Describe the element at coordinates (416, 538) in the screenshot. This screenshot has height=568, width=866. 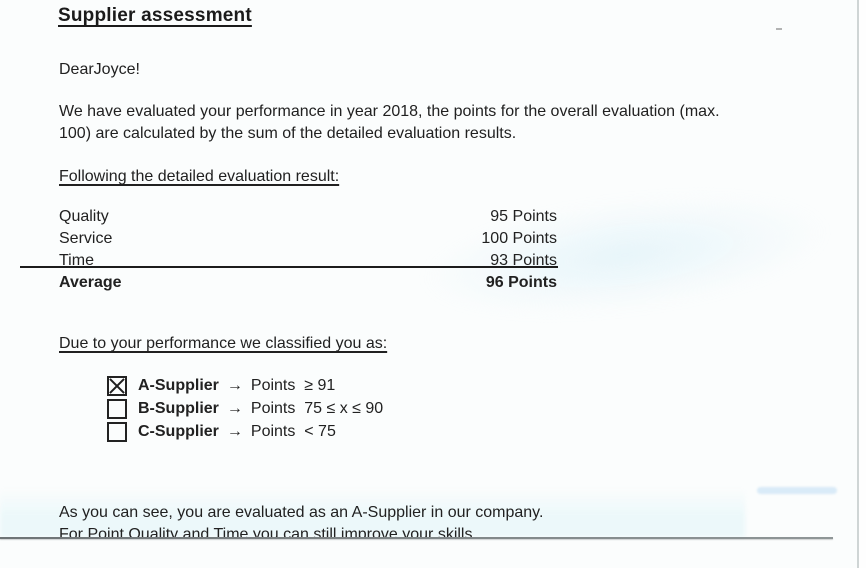
I see `scan-page-bottom-edge` at that location.